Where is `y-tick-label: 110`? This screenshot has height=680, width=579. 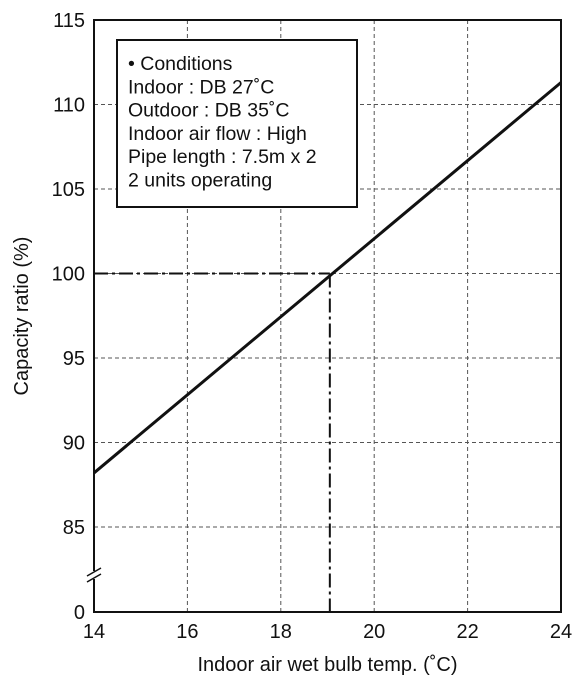
y-tick-label: 110 is located at coordinates (69, 106).